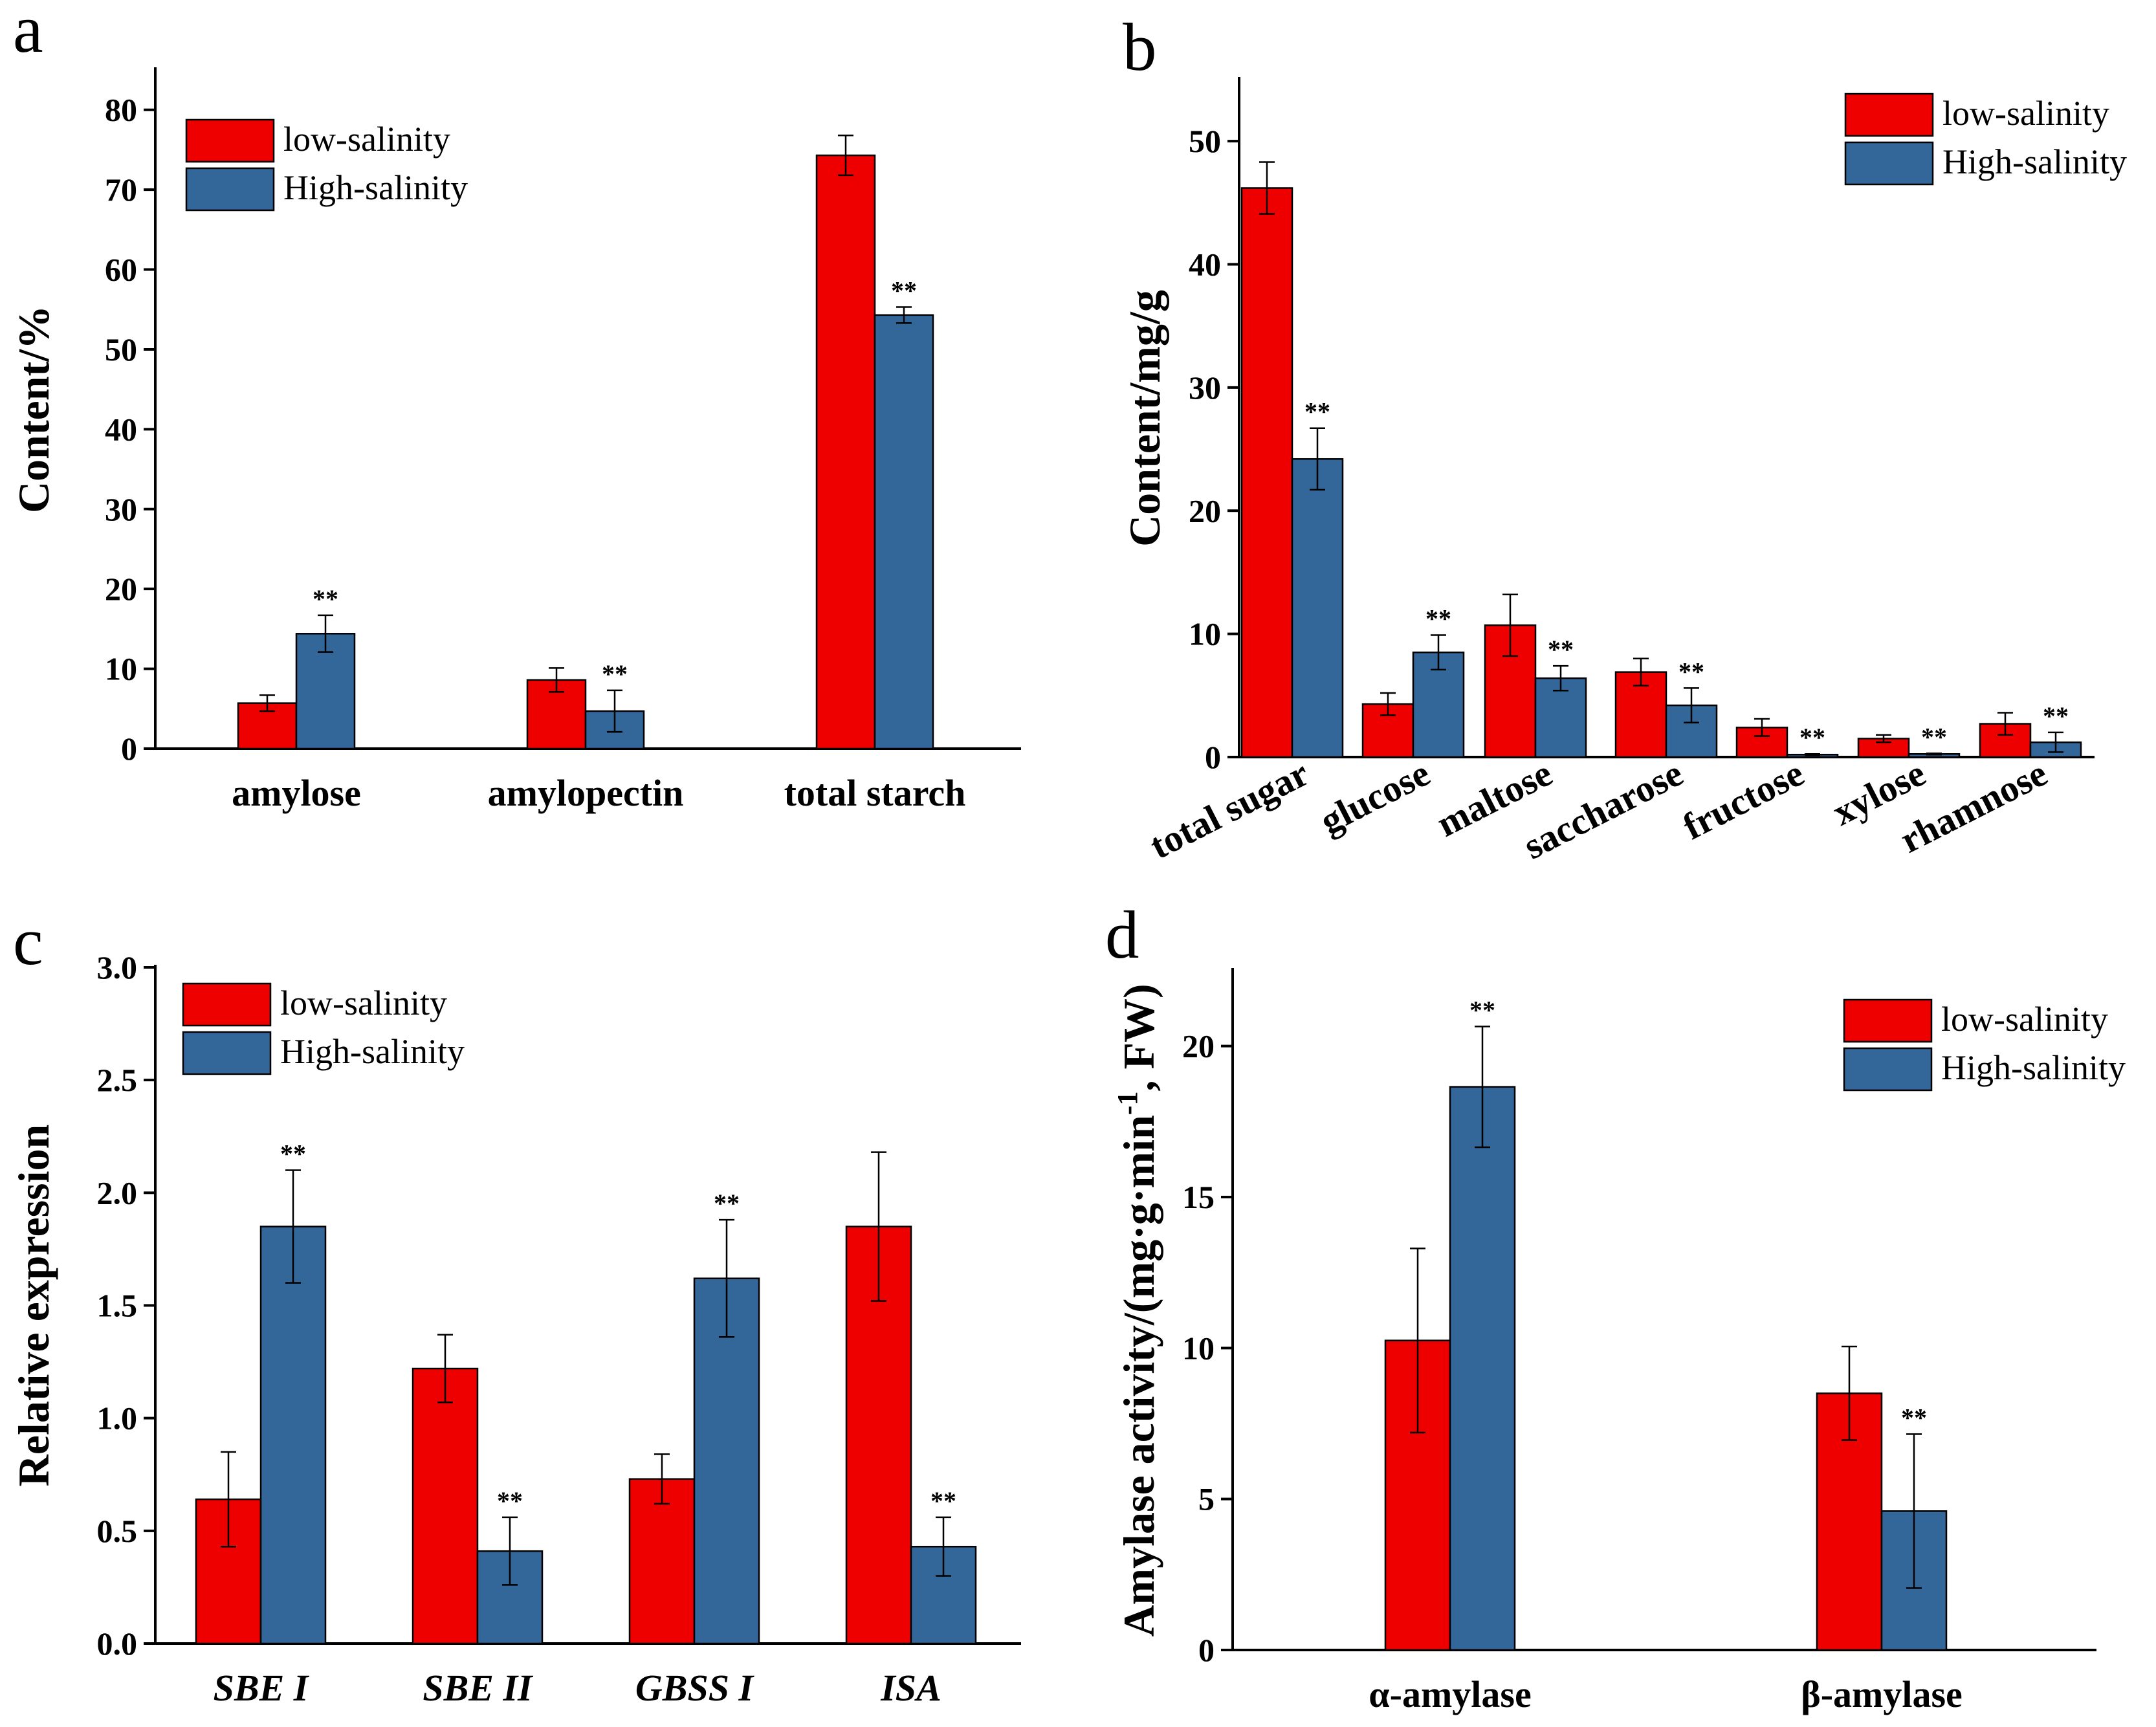 The height and width of the screenshot is (1727, 2156). Describe the element at coordinates (910, 1688) in the screenshot. I see `x-tick-label: ISA` at that location.